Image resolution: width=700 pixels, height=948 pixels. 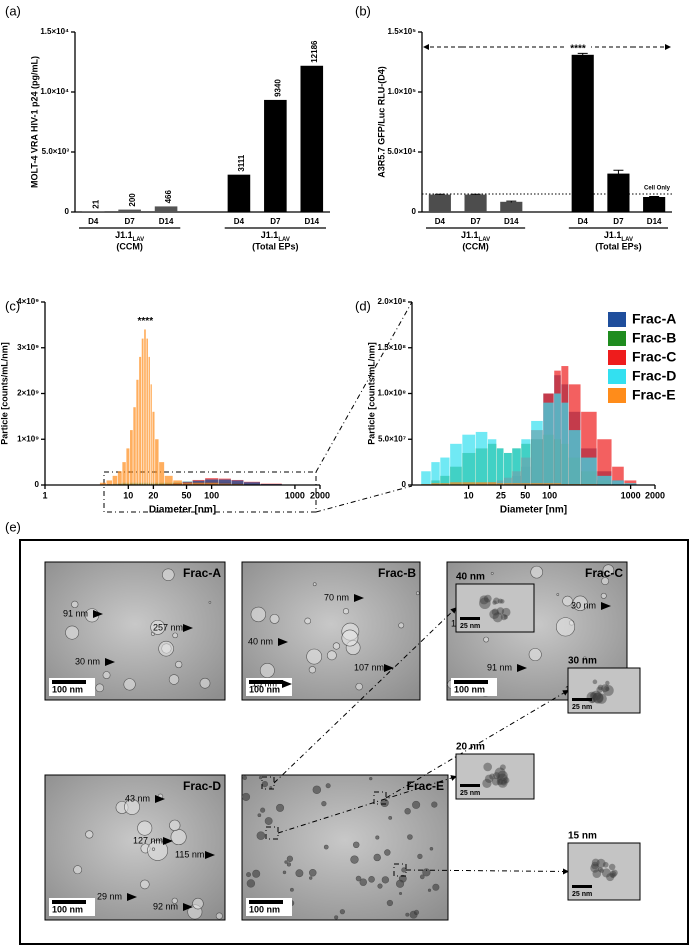 I want to click on y-tick-label: 0, so click(x=414, y=211).